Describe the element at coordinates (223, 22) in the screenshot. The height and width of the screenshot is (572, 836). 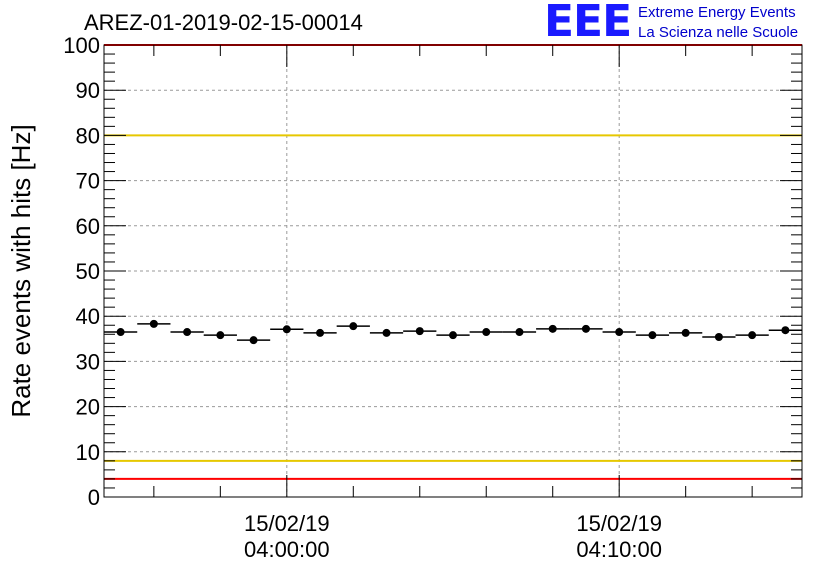
I see `chart-title: AREZ-01-2019-02-15-00014` at that location.